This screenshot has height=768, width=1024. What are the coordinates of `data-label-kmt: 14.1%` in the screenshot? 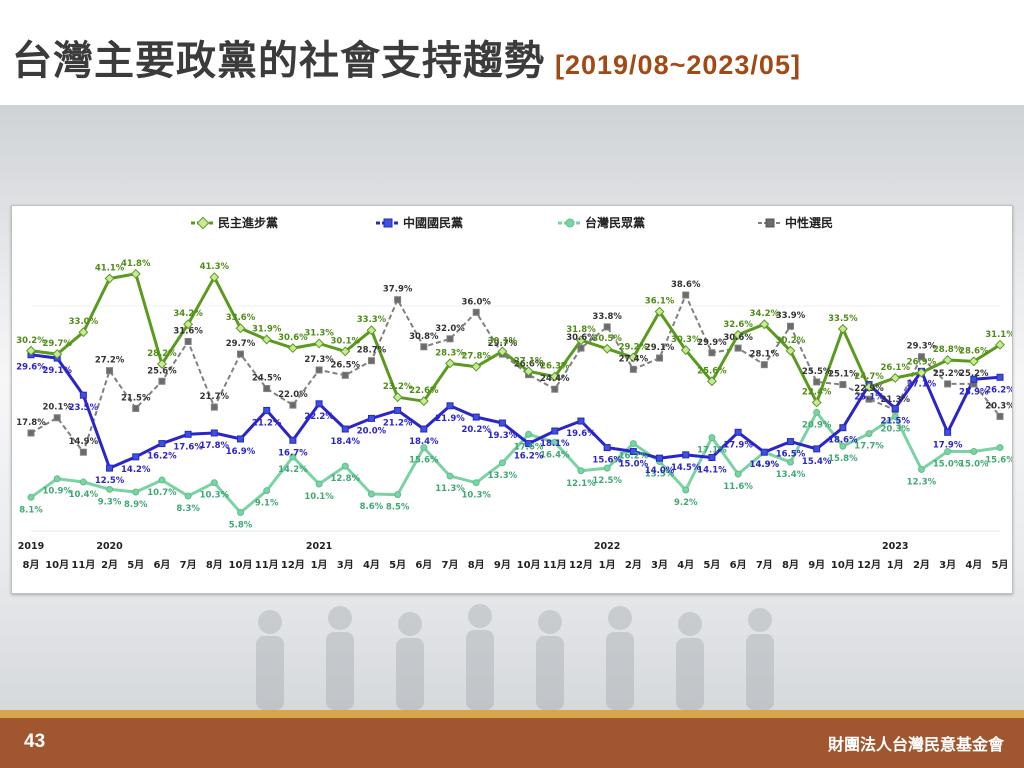 It's located at (712, 471).